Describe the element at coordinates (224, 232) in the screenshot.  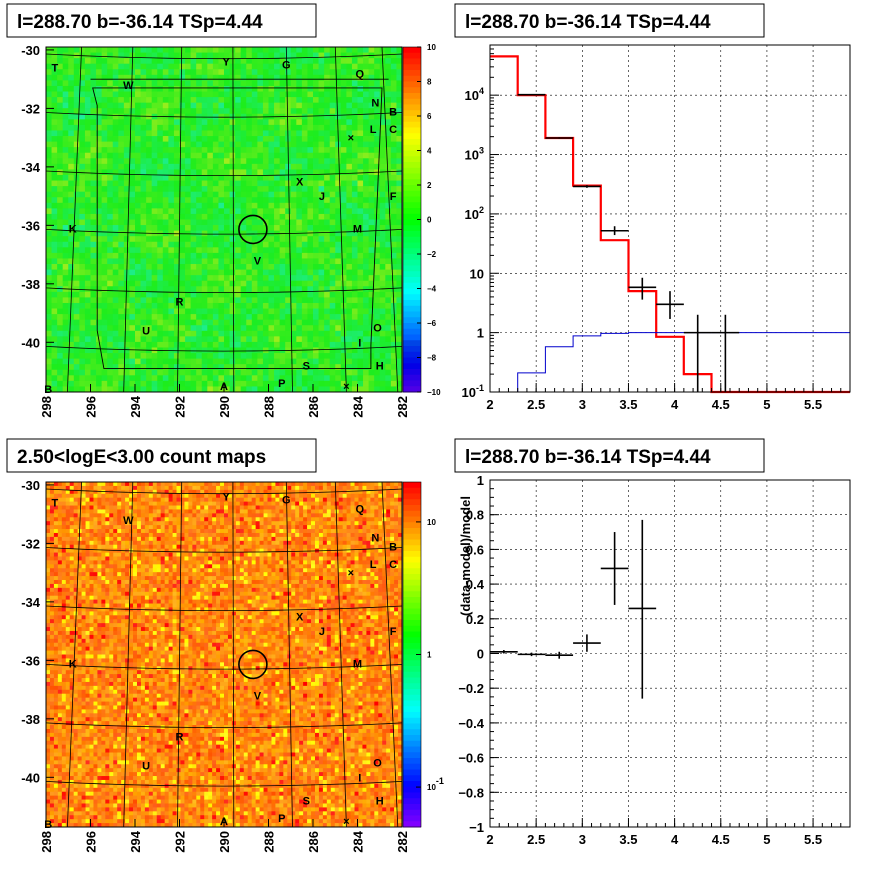
I see `latitude-line` at that location.